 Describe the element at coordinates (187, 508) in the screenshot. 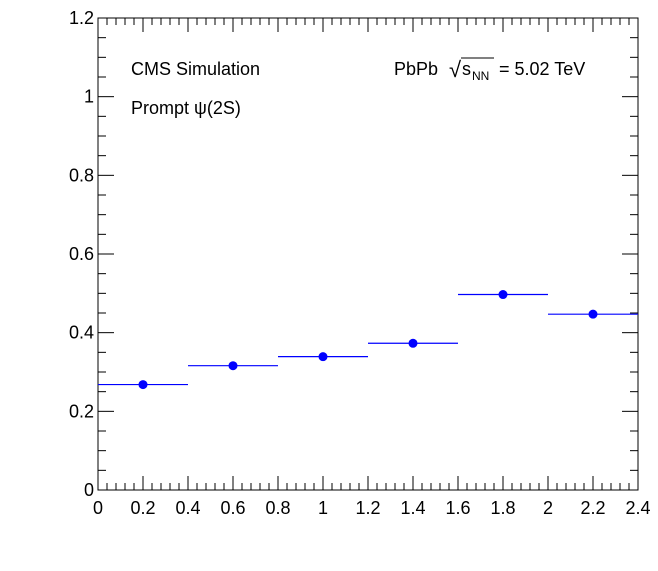

I see `x-tick-label-2: 0.4` at that location.